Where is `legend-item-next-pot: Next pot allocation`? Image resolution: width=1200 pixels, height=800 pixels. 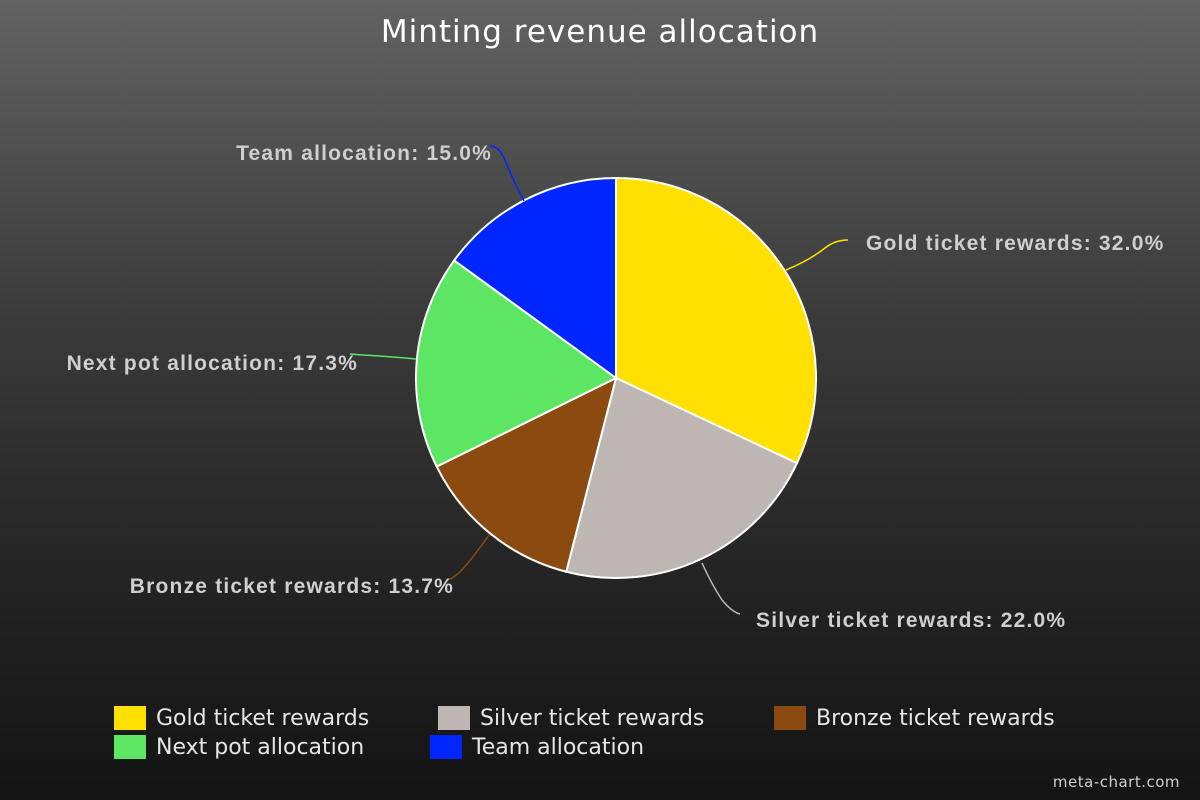
legend-item-next-pot: Next pot allocation is located at coordinates (239, 747).